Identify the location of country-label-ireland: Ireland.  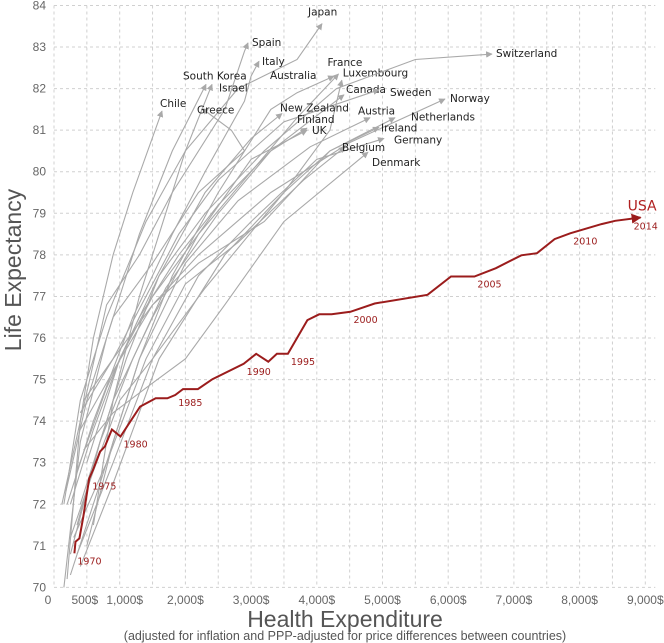
(399, 128).